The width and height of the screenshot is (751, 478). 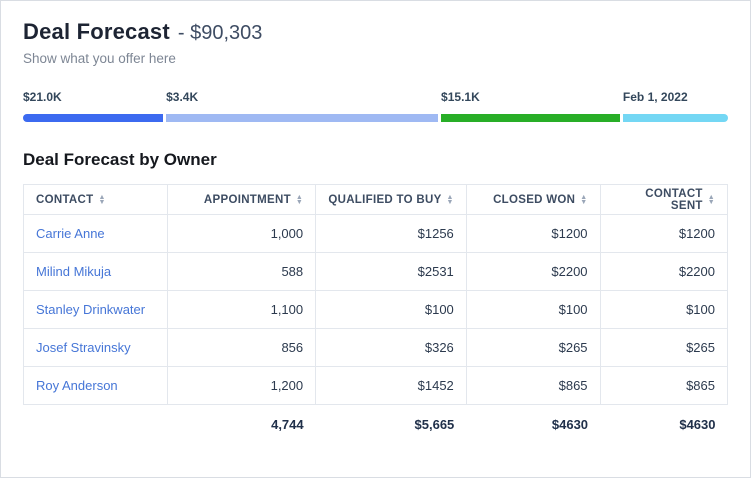 What do you see at coordinates (664, 309) in the screenshot?
I see `contact-sent-cell: $100` at bounding box center [664, 309].